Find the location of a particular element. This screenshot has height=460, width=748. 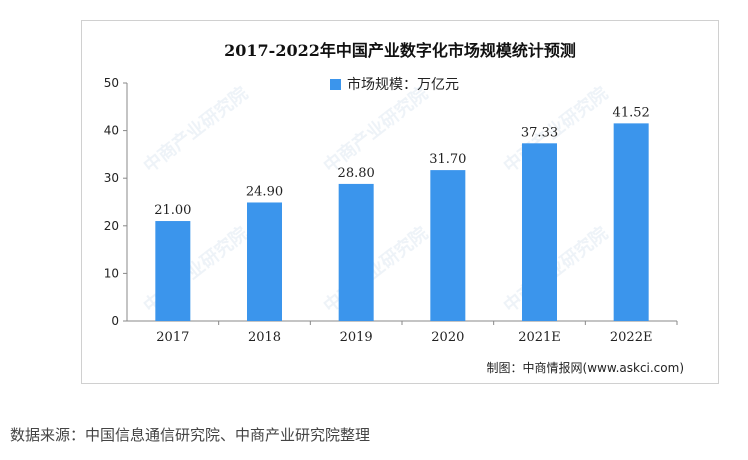

y-tick-label: 40 is located at coordinates (111, 131).